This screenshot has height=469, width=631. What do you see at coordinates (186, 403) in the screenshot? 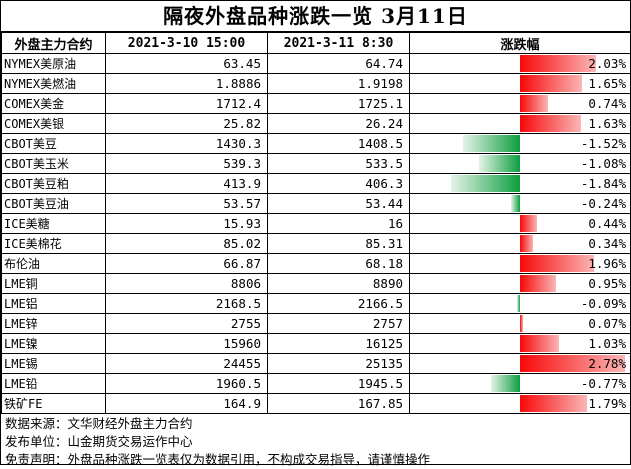
I see `prev-price: 164.9` at bounding box center [186, 403].